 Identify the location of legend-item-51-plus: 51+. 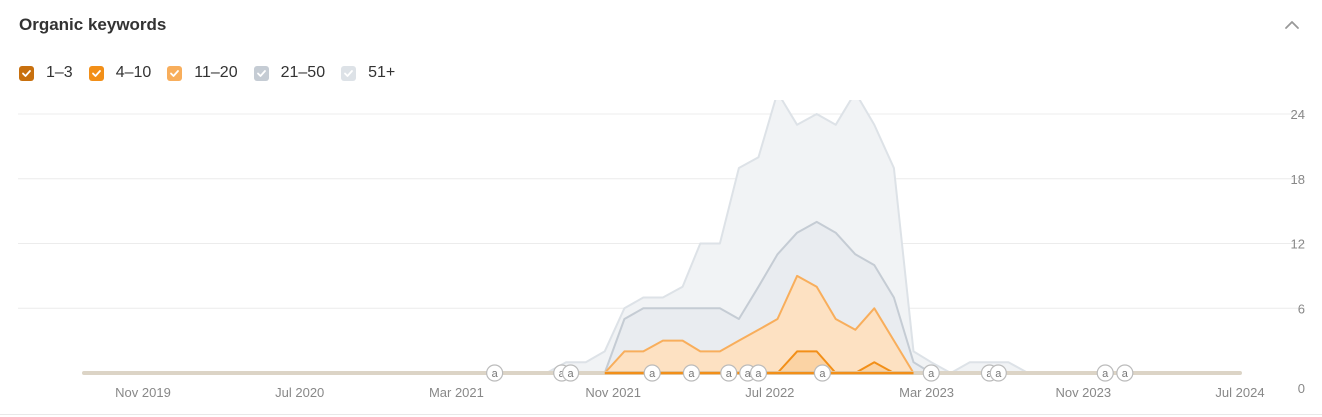
(368, 73).